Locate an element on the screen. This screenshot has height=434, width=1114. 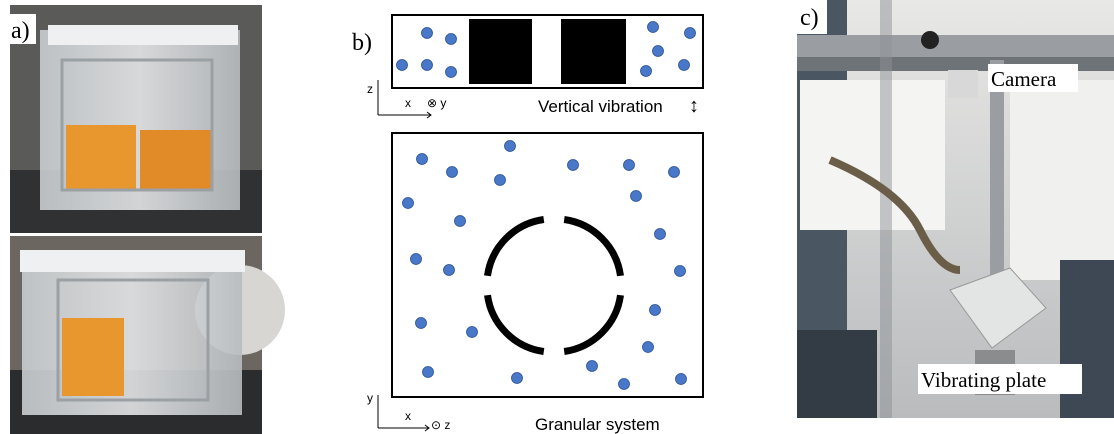
caption: Vertical vibration is located at coordinates (600, 106).